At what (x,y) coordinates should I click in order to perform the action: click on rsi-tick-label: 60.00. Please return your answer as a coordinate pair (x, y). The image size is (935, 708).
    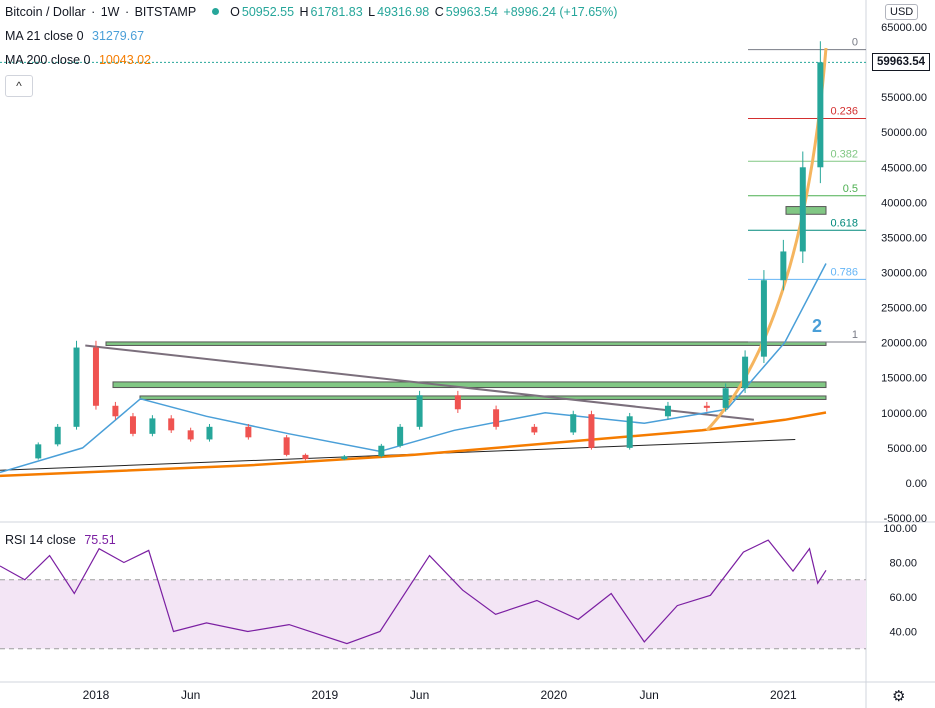
    Looking at the image, I should click on (903, 598).